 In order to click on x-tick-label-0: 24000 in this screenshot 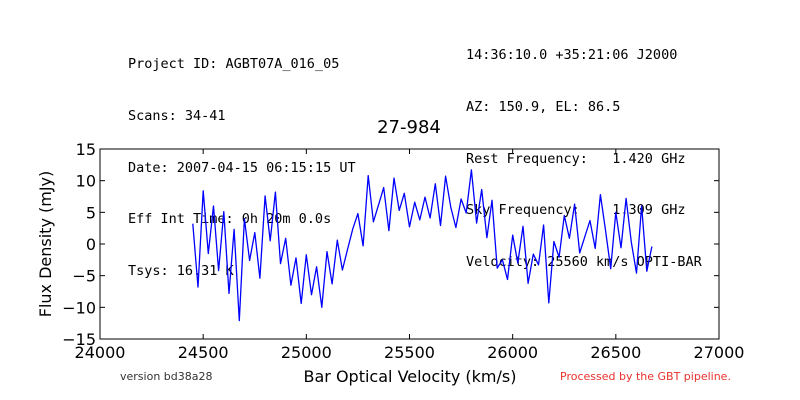, I will do `click(100, 352)`.